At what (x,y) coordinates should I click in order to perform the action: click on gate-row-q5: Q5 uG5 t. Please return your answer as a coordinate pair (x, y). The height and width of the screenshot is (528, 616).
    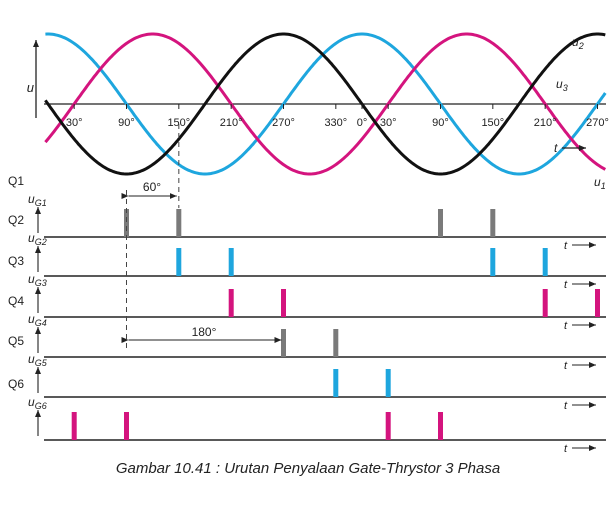
    Looking at the image, I should click on (307, 373).